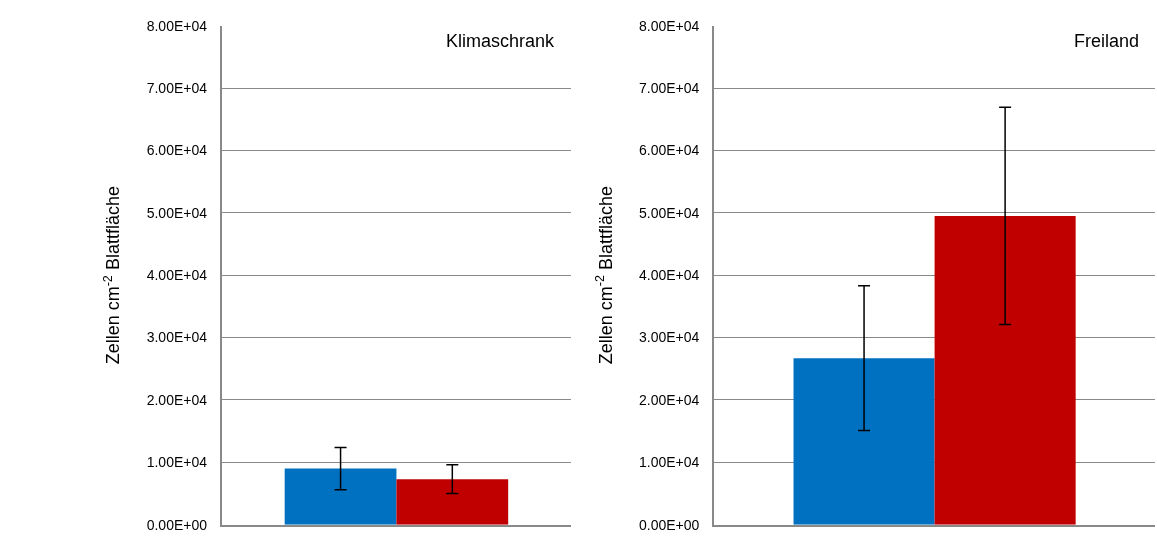  What do you see at coordinates (1107, 41) in the screenshot?
I see `annotation: Freiland` at bounding box center [1107, 41].